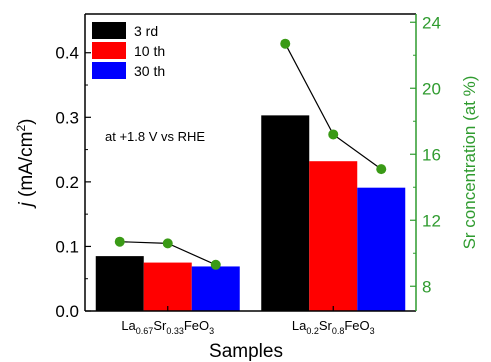 This screenshot has height=362, width=491. What do you see at coordinates (167, 327) in the screenshot?
I see `x-tick-label-1: La0.67Sr0.33FeO3` at bounding box center [167, 327].